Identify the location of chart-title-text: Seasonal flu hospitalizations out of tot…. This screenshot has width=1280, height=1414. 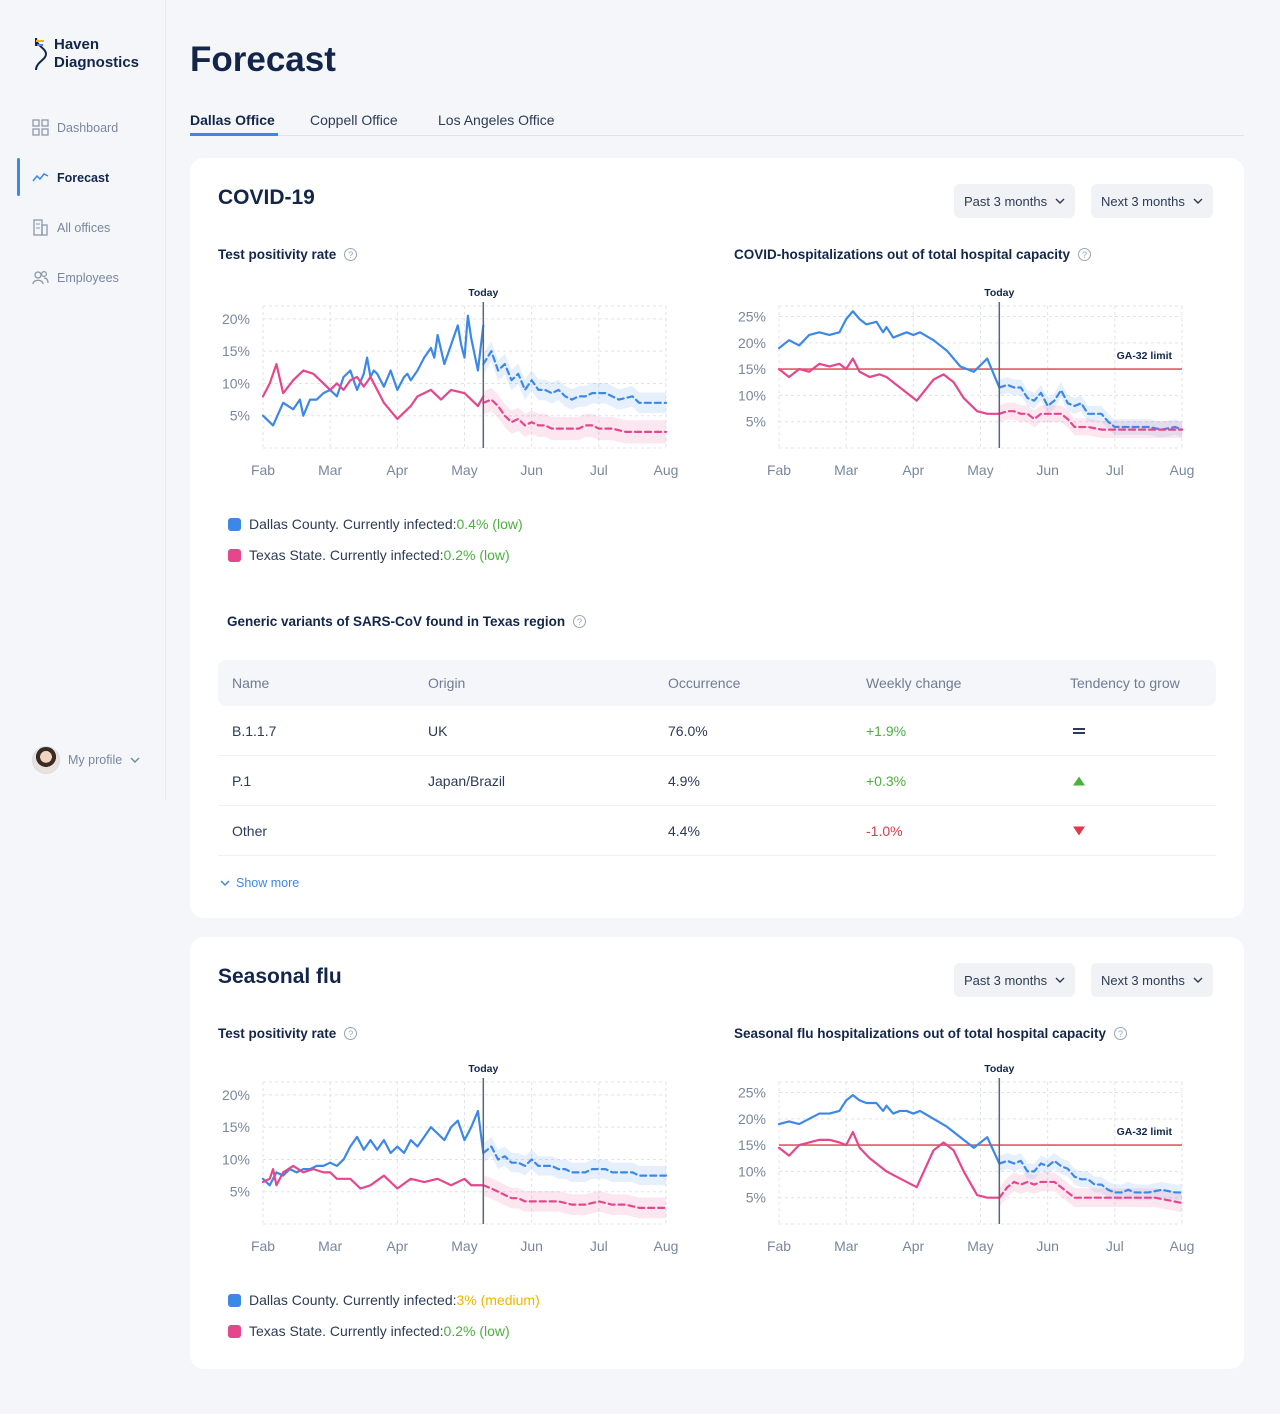
(920, 1033).